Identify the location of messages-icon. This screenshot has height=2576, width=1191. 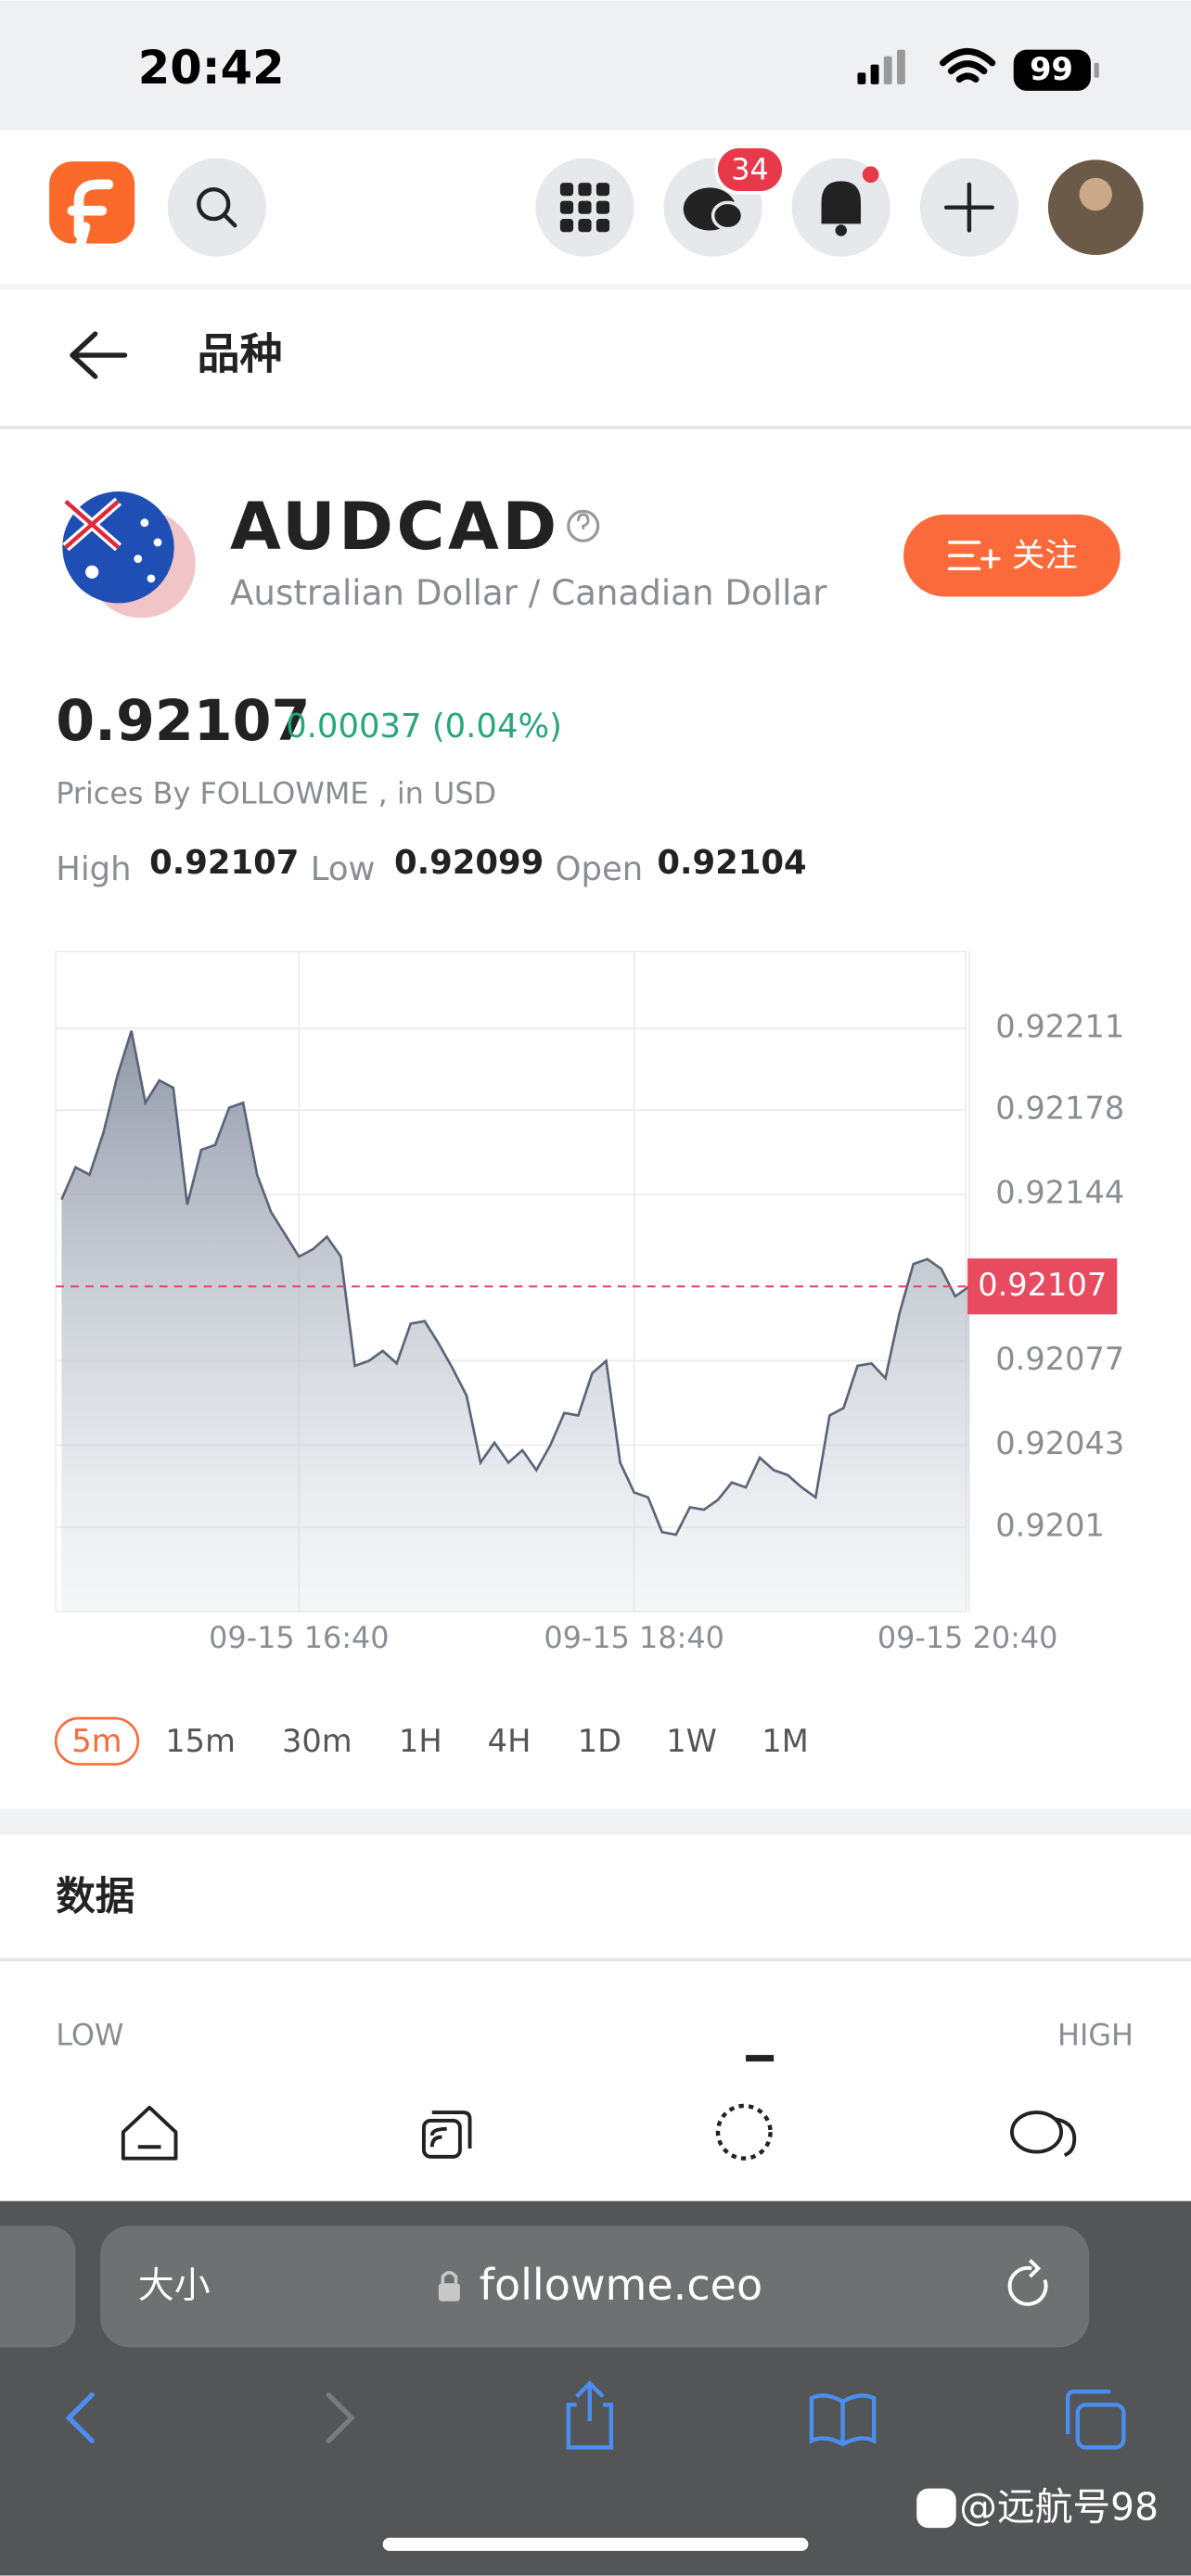
(728, 216).